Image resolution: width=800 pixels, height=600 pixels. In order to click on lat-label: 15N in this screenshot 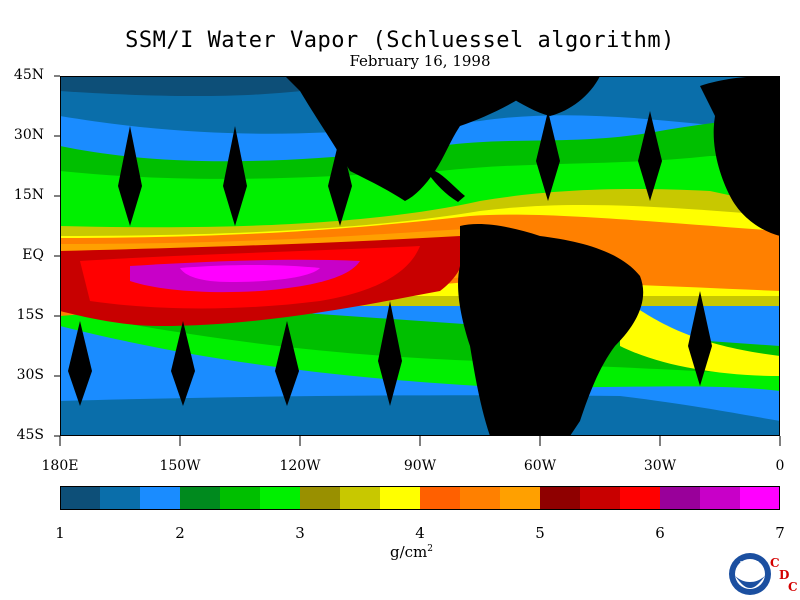, I will do `click(28, 195)`.